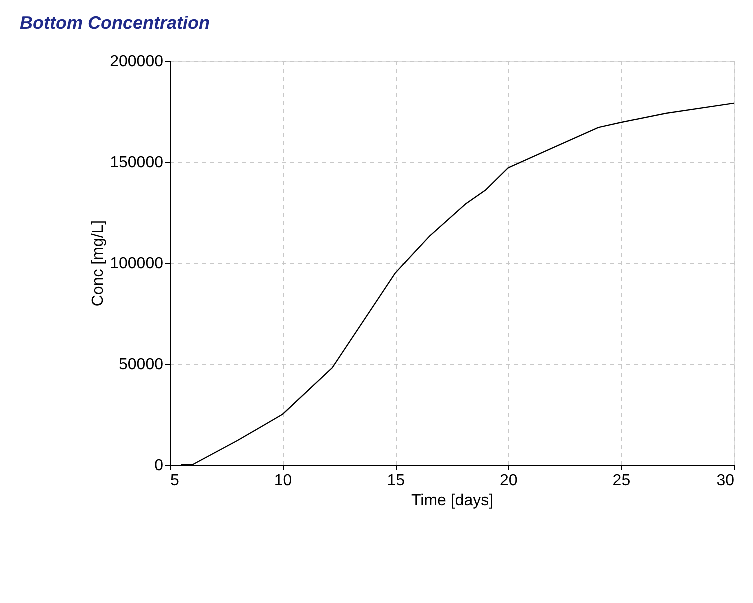 This screenshot has width=753, height=603. Describe the element at coordinates (283, 481) in the screenshot. I see `x-tick-label: 10` at that location.